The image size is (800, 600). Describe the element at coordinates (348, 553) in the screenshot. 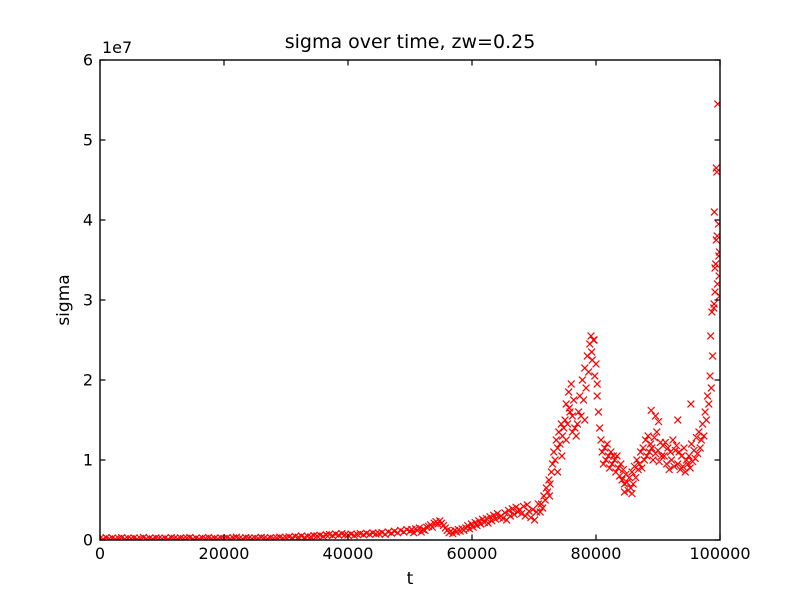

I see `x-tick-label: 40000` at that location.